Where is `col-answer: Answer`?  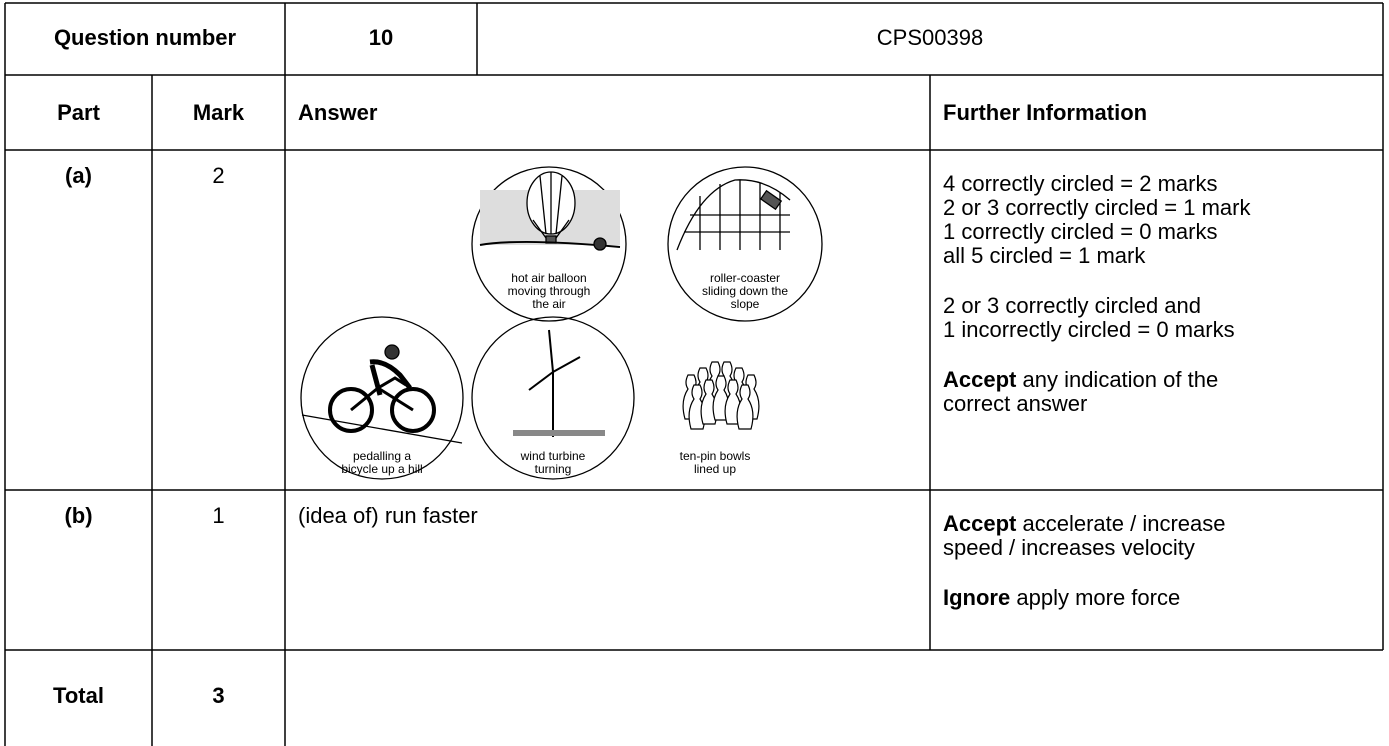
col-answer: Answer is located at coordinates (338, 112).